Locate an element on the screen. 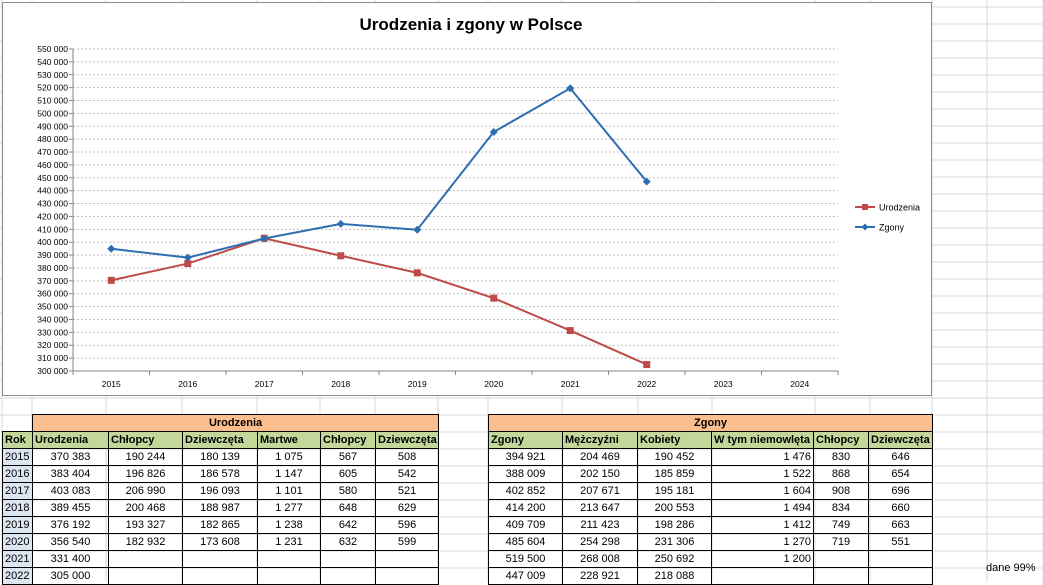  table-cell: 231 306 is located at coordinates (674, 542).